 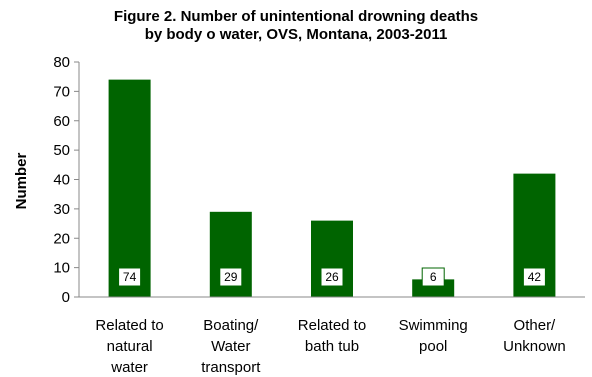 I want to click on data-label: 42, so click(x=535, y=277).